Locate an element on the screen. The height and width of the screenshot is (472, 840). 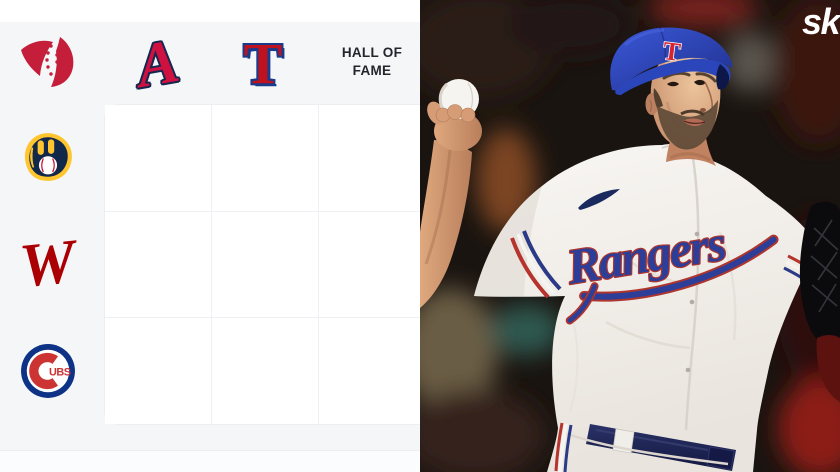
cap-letter: T is located at coordinates (671, 51).